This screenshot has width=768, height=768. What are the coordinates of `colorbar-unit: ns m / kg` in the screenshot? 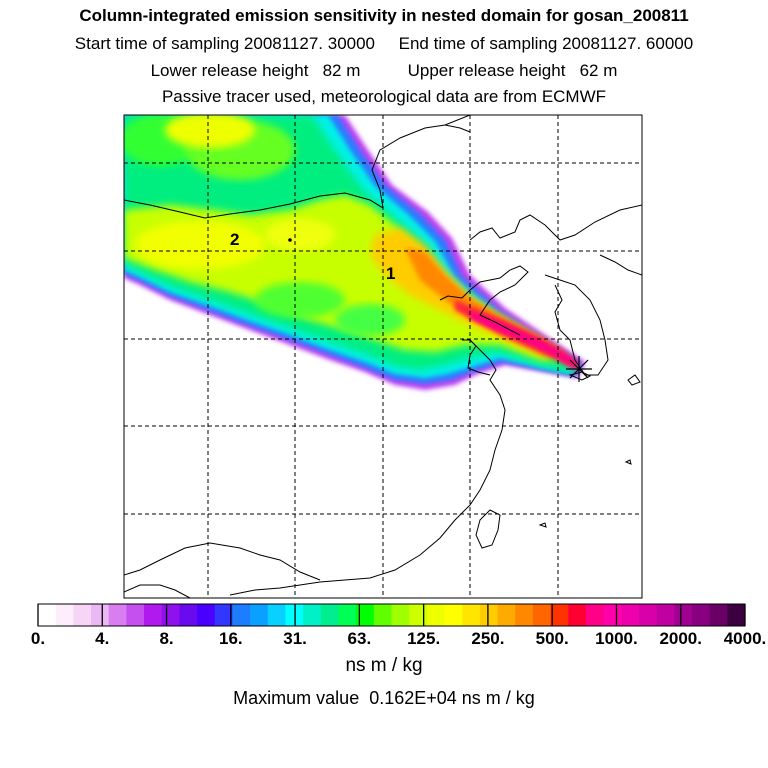 It's located at (384, 665).